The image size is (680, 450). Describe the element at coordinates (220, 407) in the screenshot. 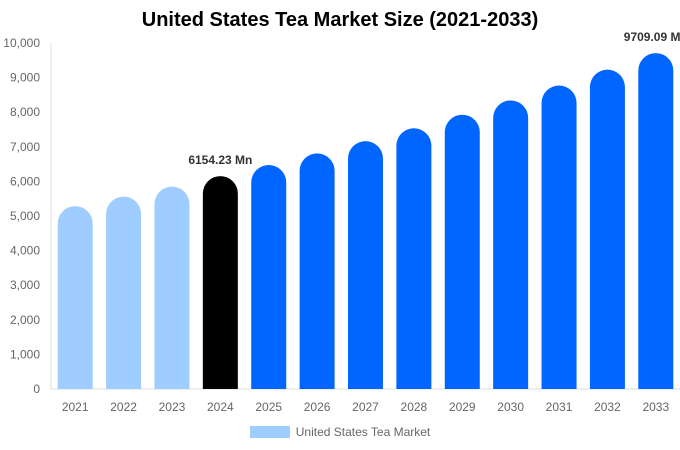

I see `x-tick-label: 2024` at that location.